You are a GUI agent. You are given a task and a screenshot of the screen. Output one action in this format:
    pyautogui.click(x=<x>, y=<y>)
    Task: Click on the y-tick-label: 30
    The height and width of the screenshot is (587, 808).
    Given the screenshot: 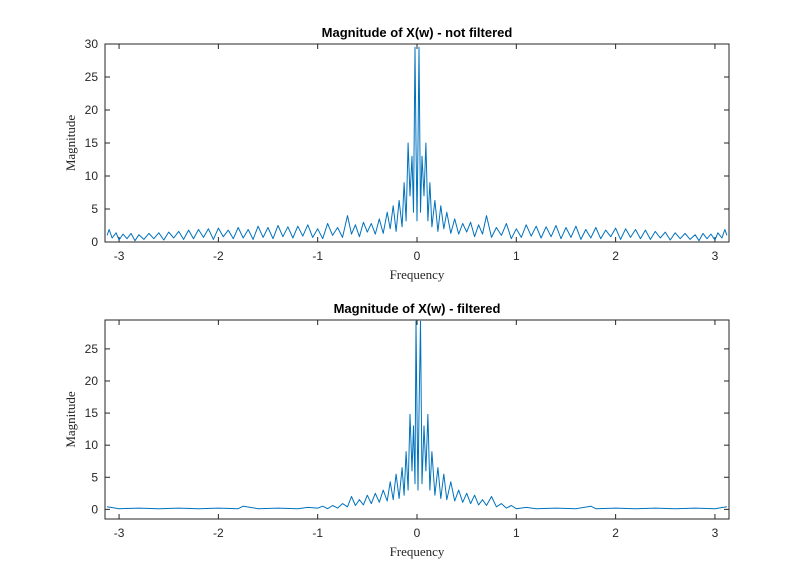 What is the action you would take?
    pyautogui.click(x=92, y=44)
    